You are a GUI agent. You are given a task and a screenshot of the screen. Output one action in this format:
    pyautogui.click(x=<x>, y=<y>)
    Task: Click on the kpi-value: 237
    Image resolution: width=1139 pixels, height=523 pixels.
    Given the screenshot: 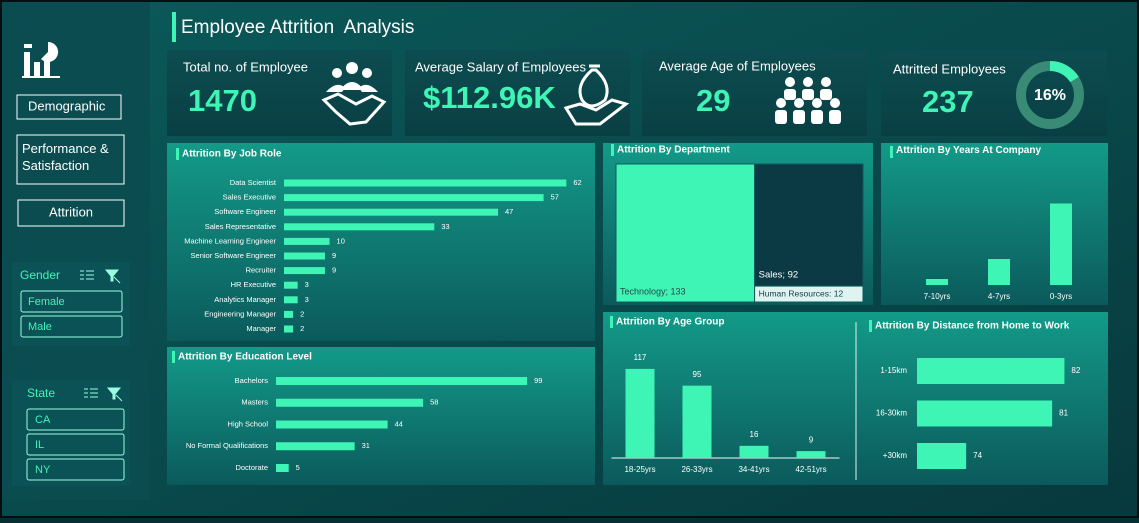 What is the action you would take?
    pyautogui.click(x=948, y=101)
    